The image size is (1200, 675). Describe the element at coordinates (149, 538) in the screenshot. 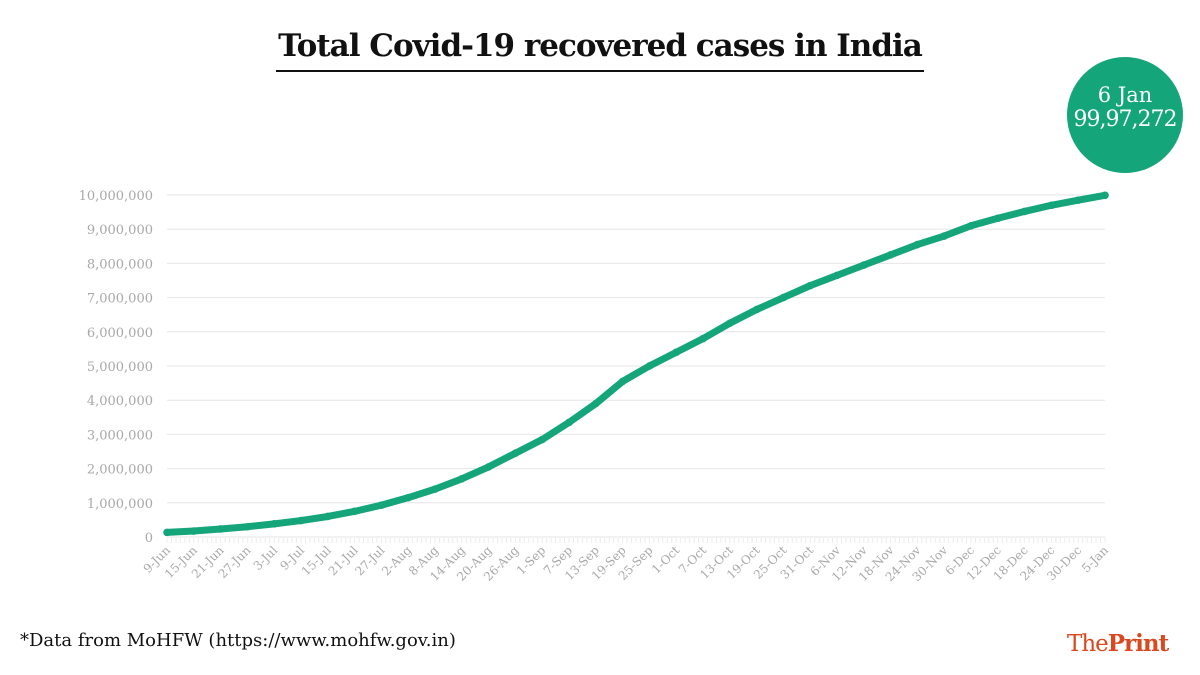

I see `y-tick-label: 0` at that location.